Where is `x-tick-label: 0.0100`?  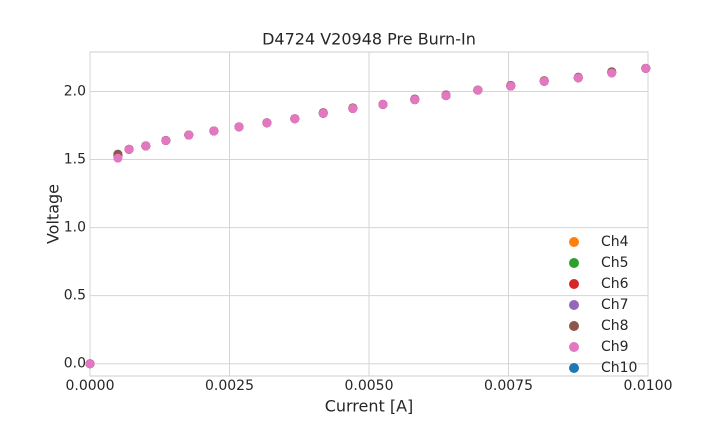 x-tick-label: 0.0100 is located at coordinates (648, 386).